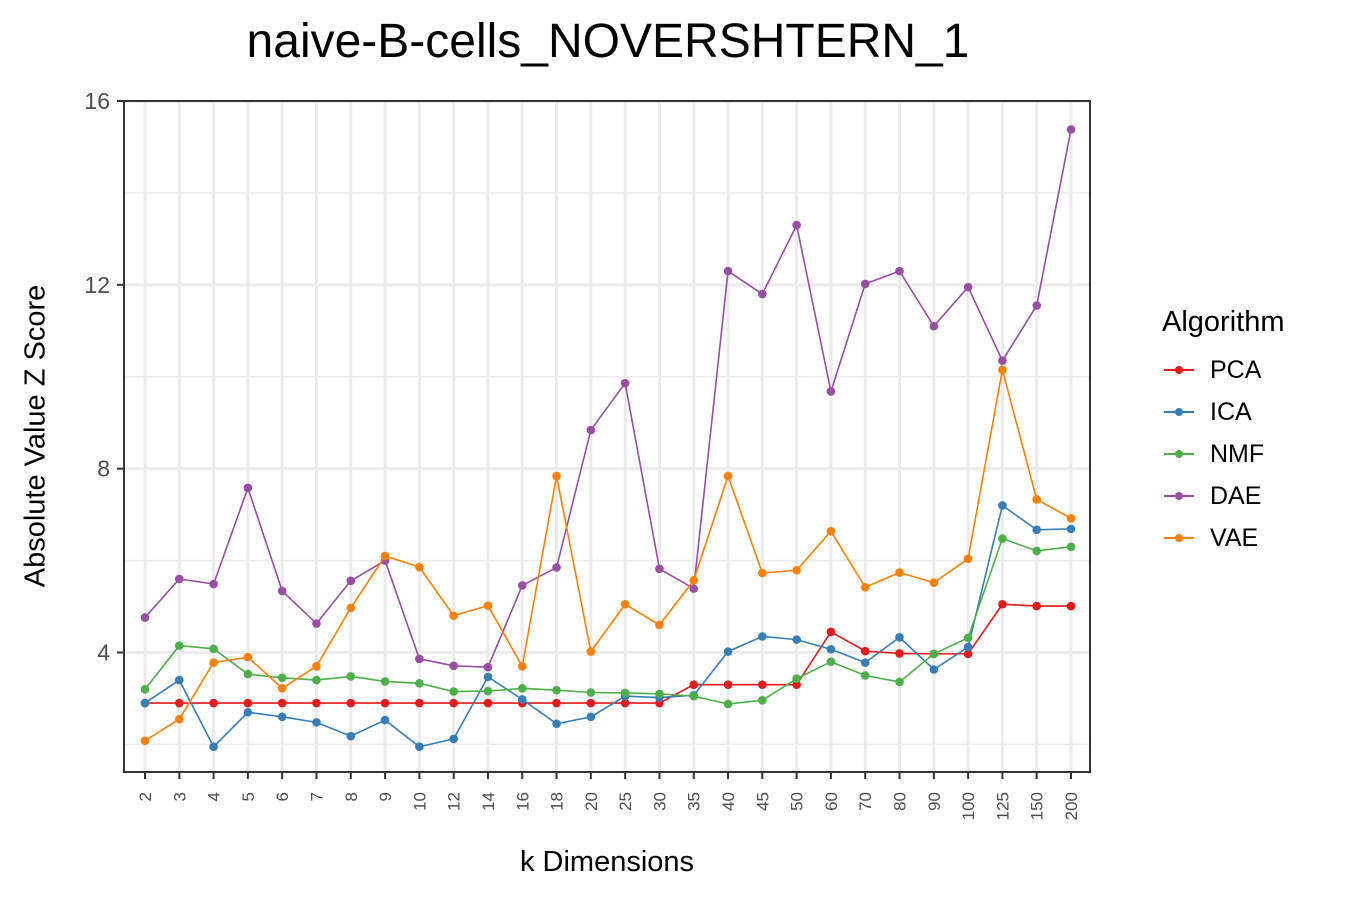 This screenshot has width=1350, height=900. Describe the element at coordinates (1002, 806) in the screenshot. I see `x-tick-label: 125` at that location.